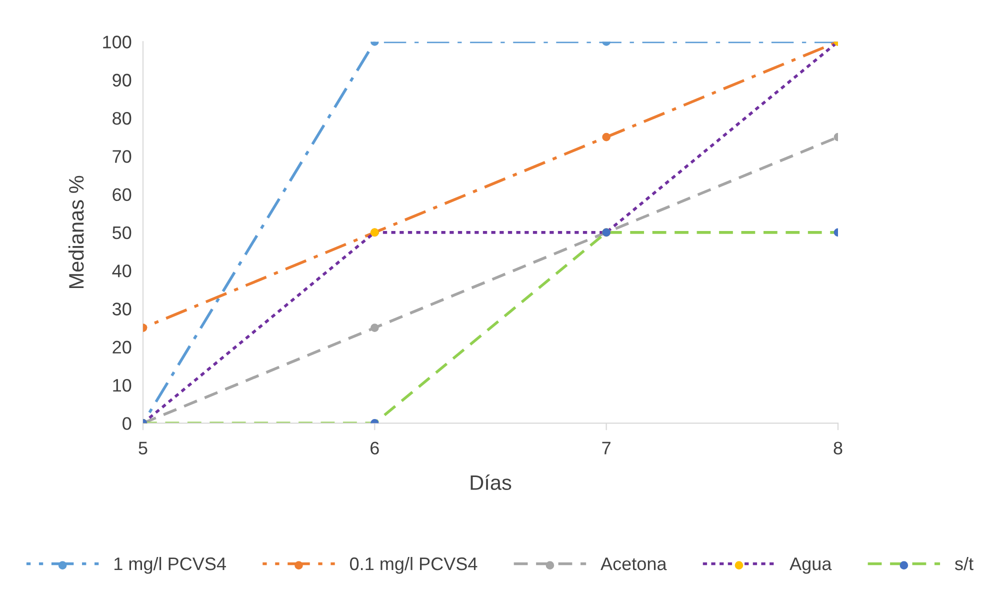 The width and height of the screenshot is (1000, 596). What do you see at coordinates (122, 195) in the screenshot?
I see `y-tick-label: 60` at bounding box center [122, 195].